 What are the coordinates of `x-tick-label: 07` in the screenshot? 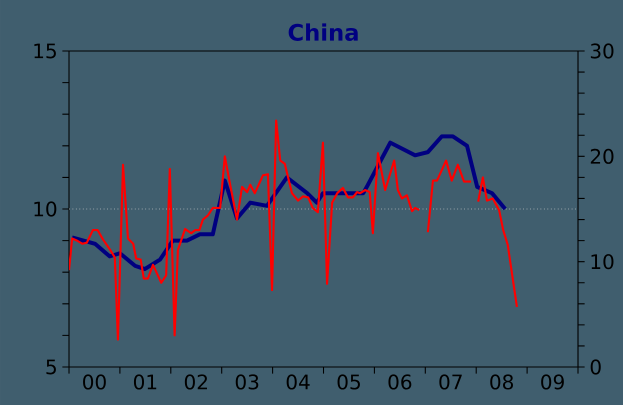 It's located at (450, 382).